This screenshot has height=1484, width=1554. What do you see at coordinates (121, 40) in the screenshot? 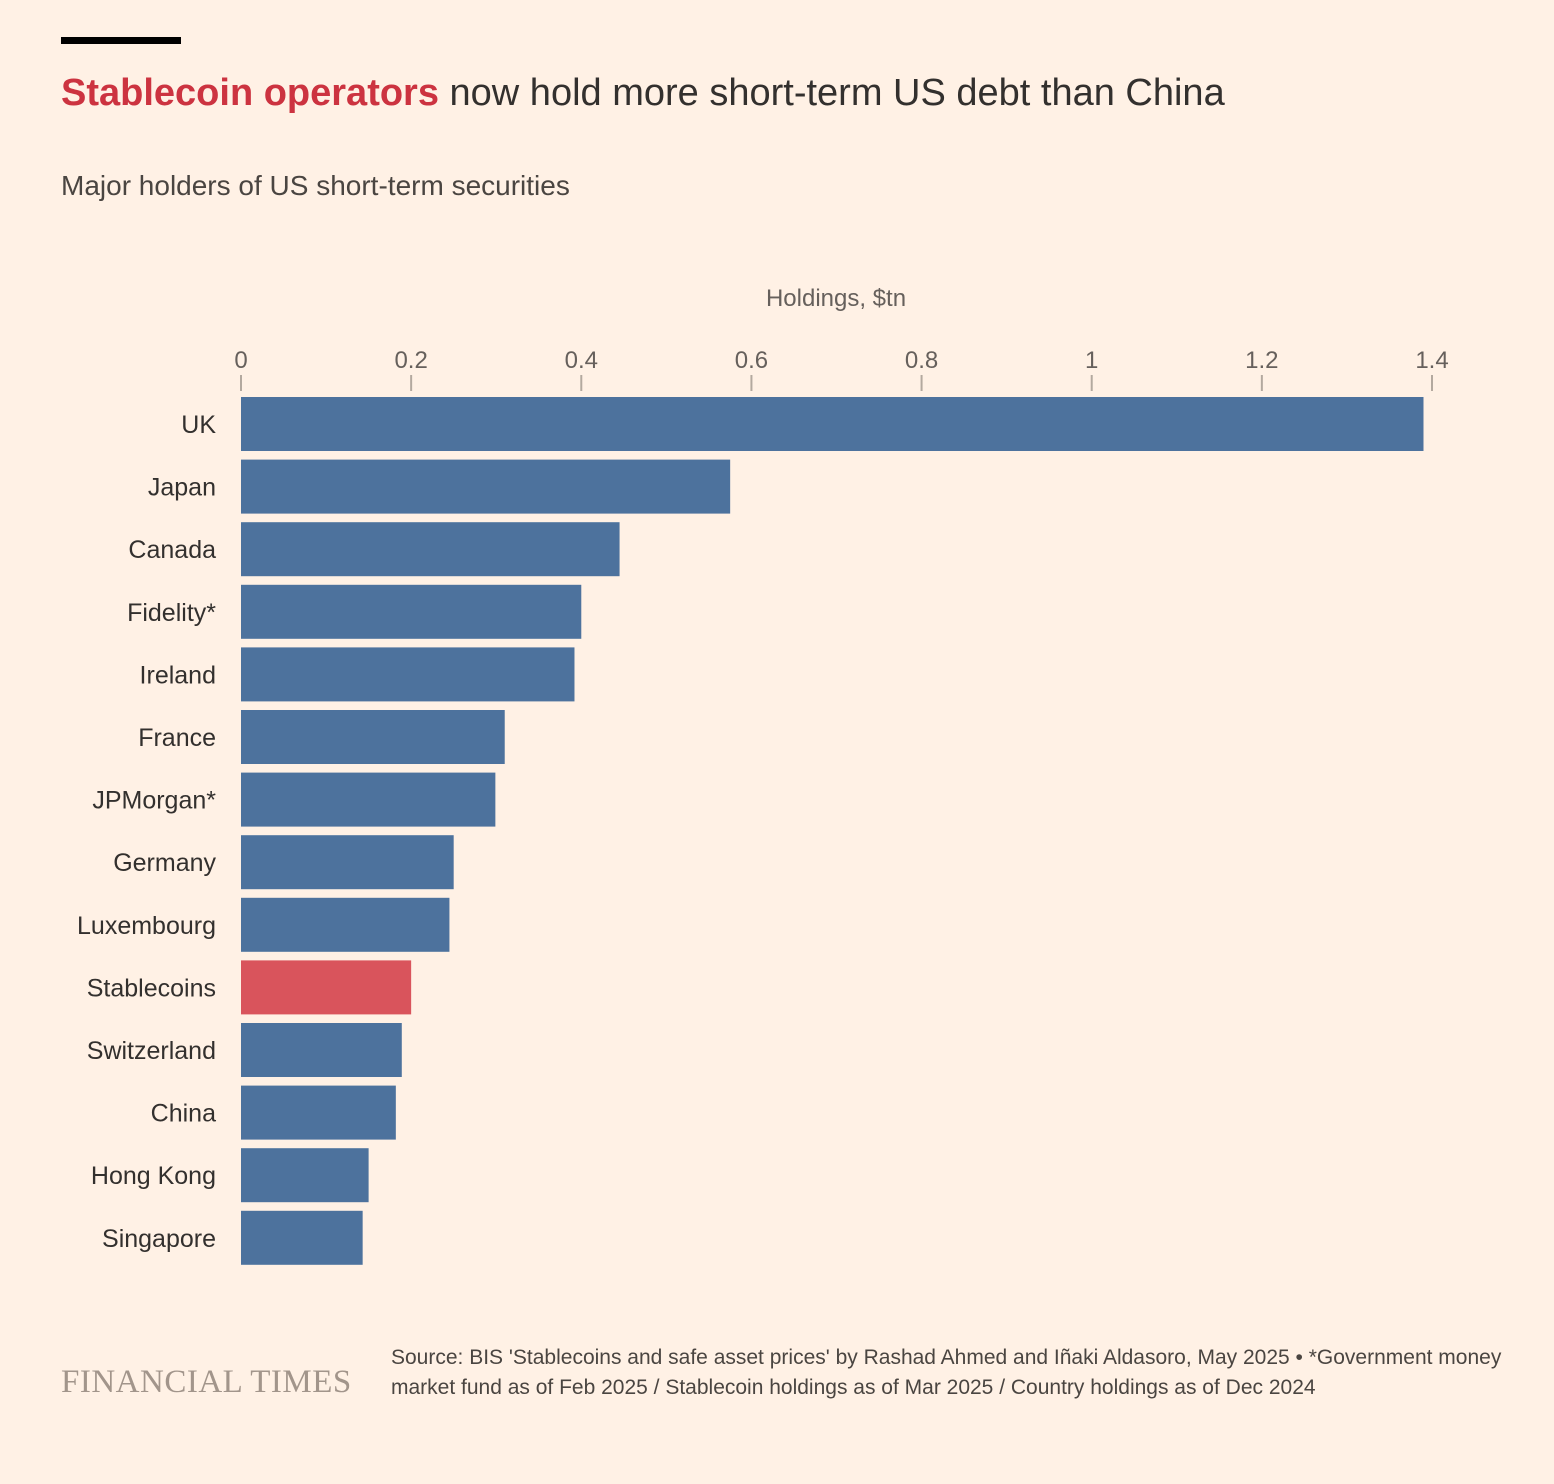
I see `top-rule` at bounding box center [121, 40].